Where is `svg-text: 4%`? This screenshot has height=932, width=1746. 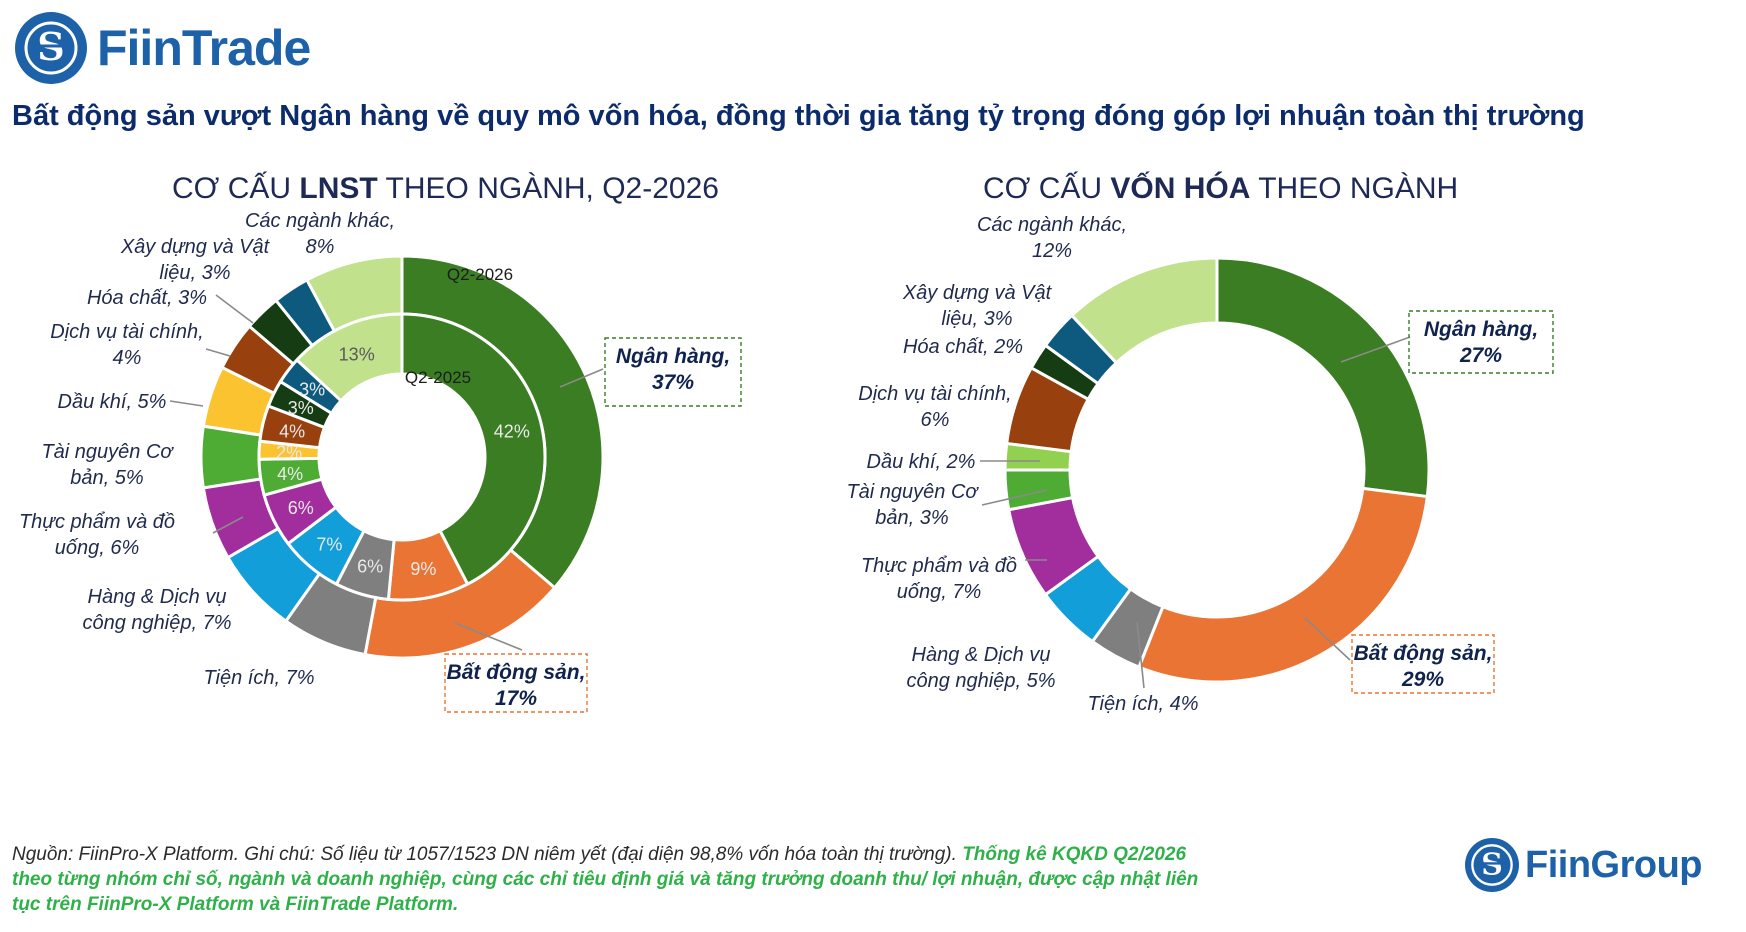 svg-text: 4% is located at coordinates (127, 358).